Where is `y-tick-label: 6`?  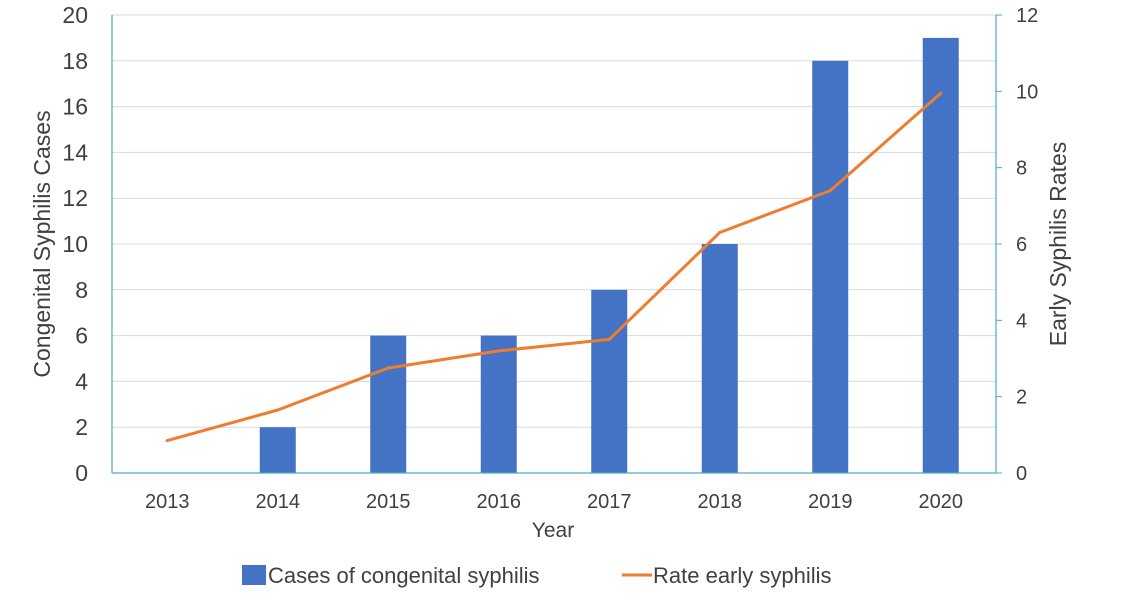 y-tick-label: 6 is located at coordinates (81, 336).